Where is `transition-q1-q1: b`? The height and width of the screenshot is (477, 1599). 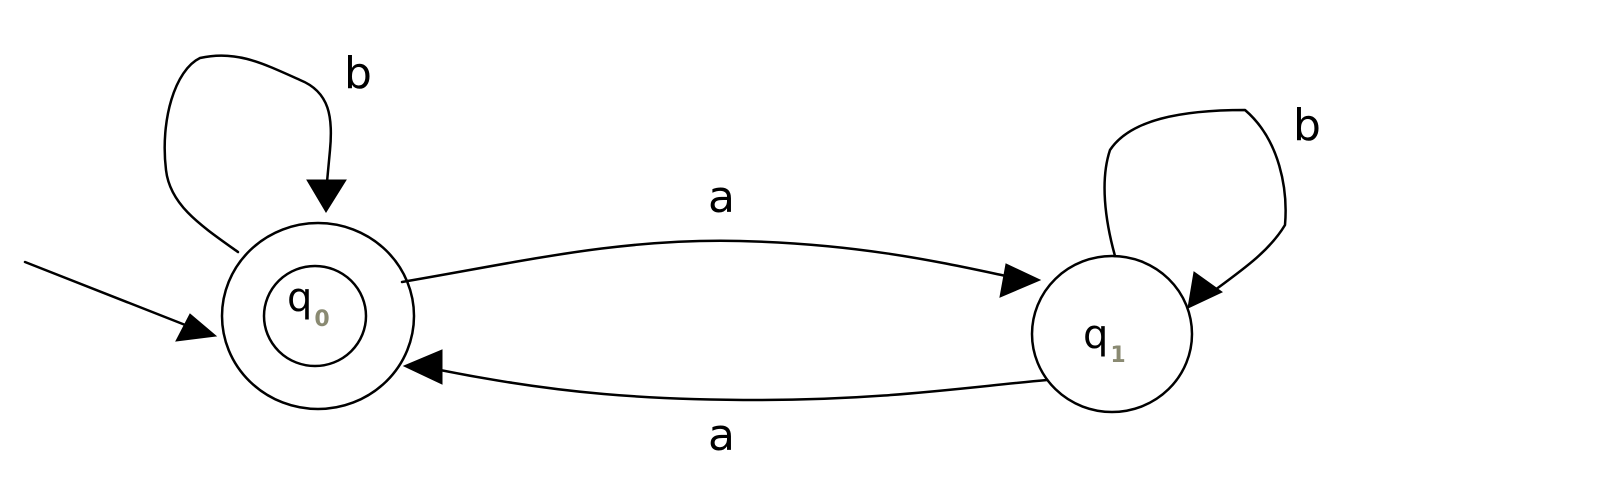 transition-q1-q1: b is located at coordinates (1212, 204).